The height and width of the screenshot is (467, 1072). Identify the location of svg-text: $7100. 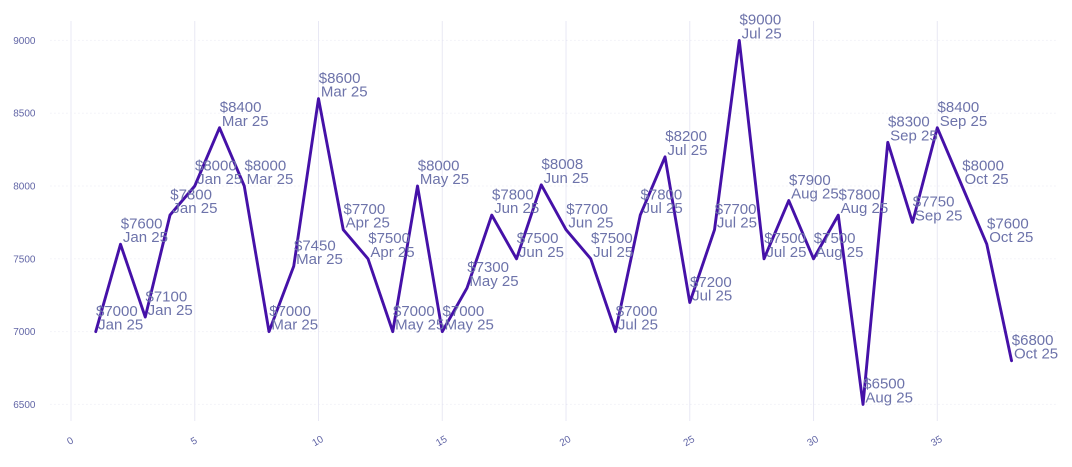
(167, 296).